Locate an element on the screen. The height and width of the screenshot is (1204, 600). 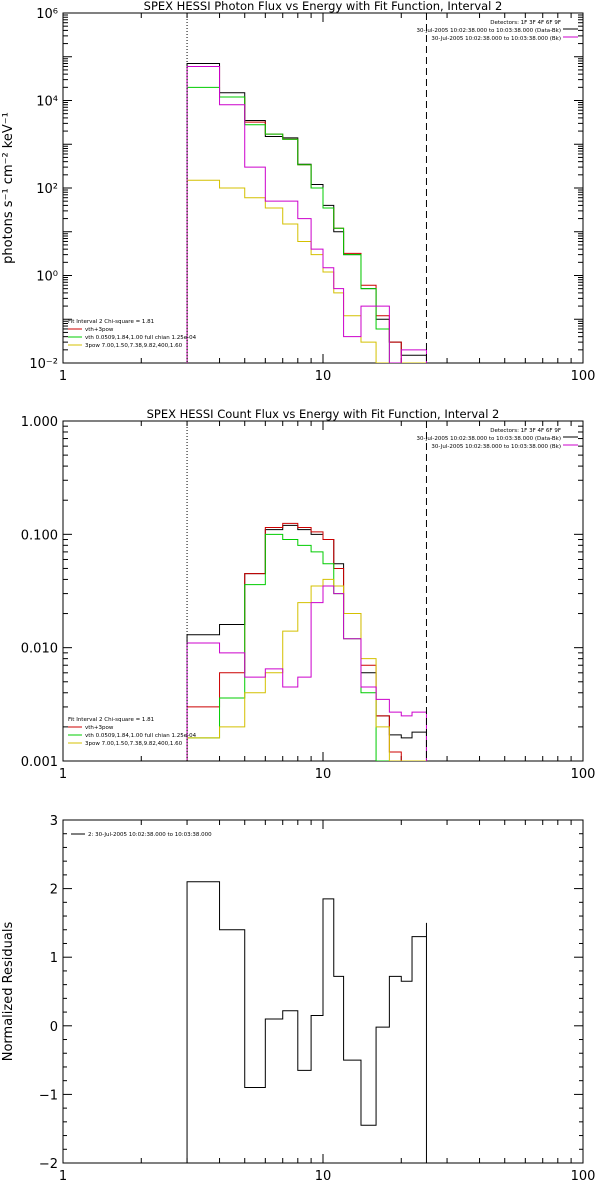
y-axis-label: photons s⁻¹ cm⁻² keV⁻¹ is located at coordinates (8, 188).